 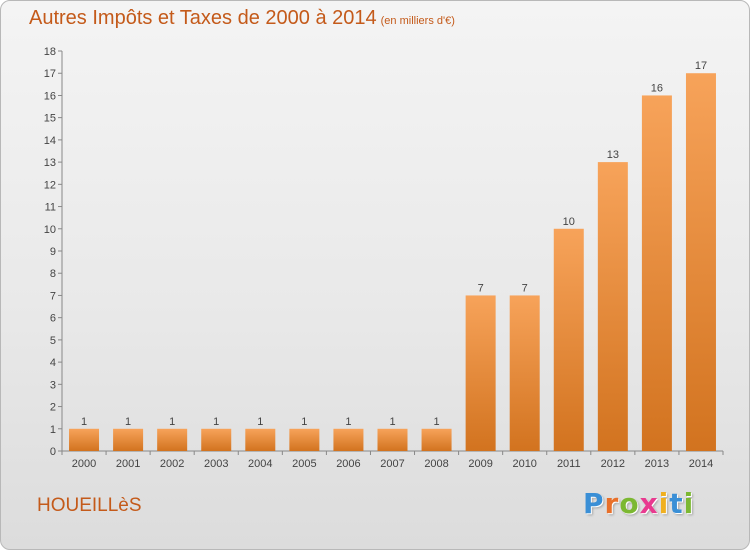 I want to click on bar-2003, so click(x=216, y=439).